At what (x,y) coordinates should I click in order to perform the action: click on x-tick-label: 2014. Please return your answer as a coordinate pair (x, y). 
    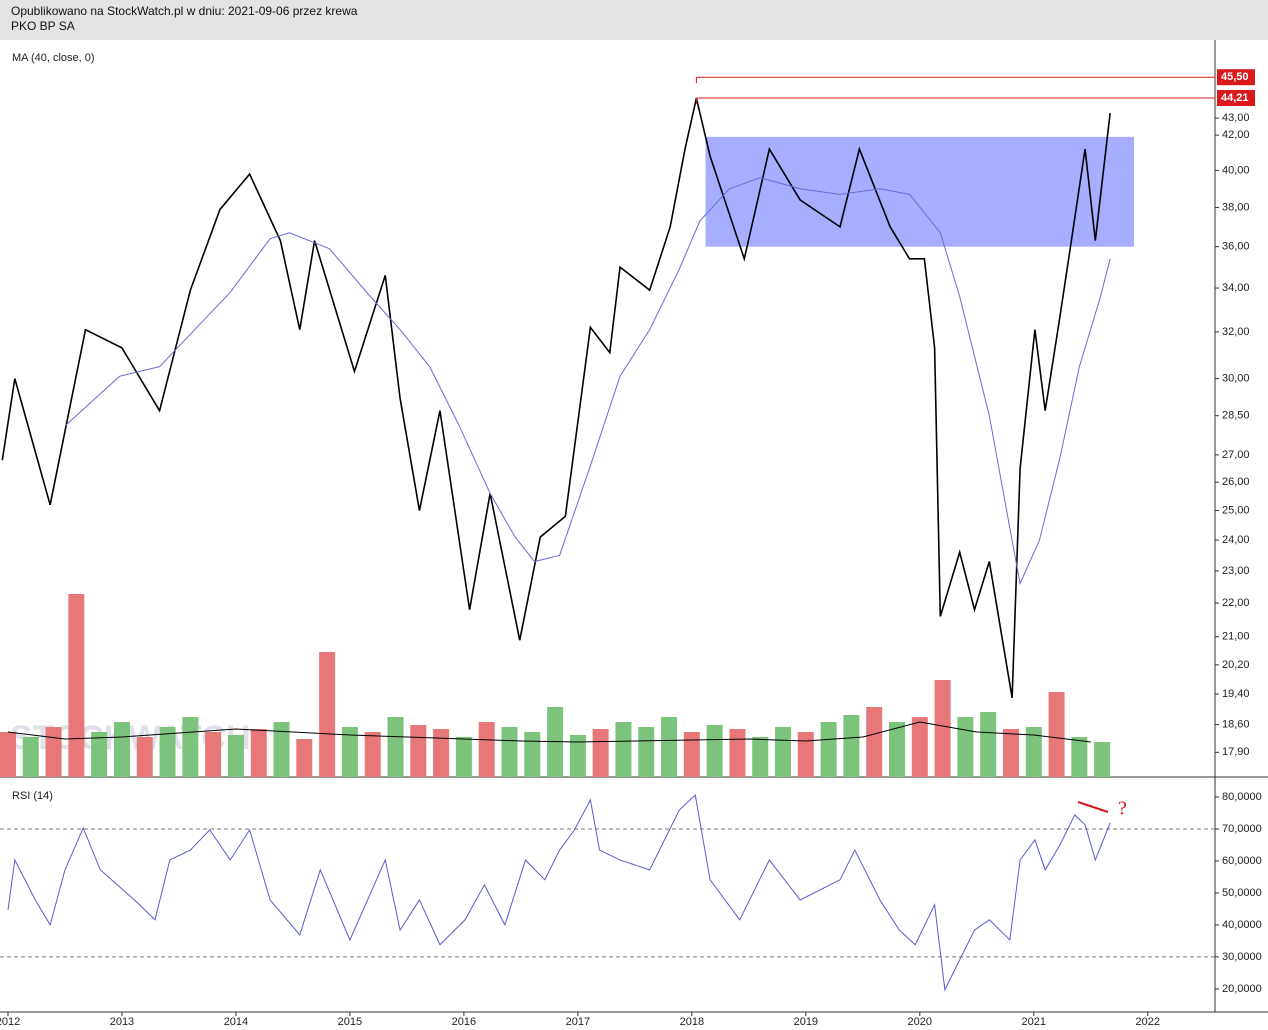
    Looking at the image, I should click on (236, 1022).